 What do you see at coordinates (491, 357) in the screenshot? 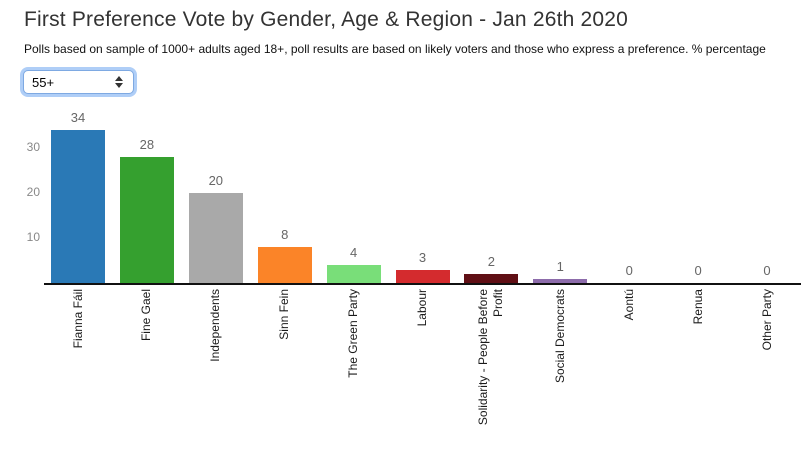
I see `x-axis-label: Solidarity - People Before Profit` at bounding box center [491, 357].